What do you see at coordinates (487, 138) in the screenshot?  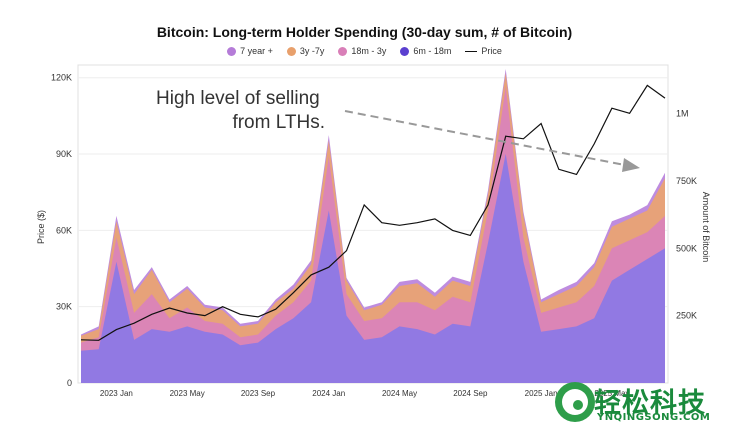 I see `trend-arrow-line` at bounding box center [487, 138].